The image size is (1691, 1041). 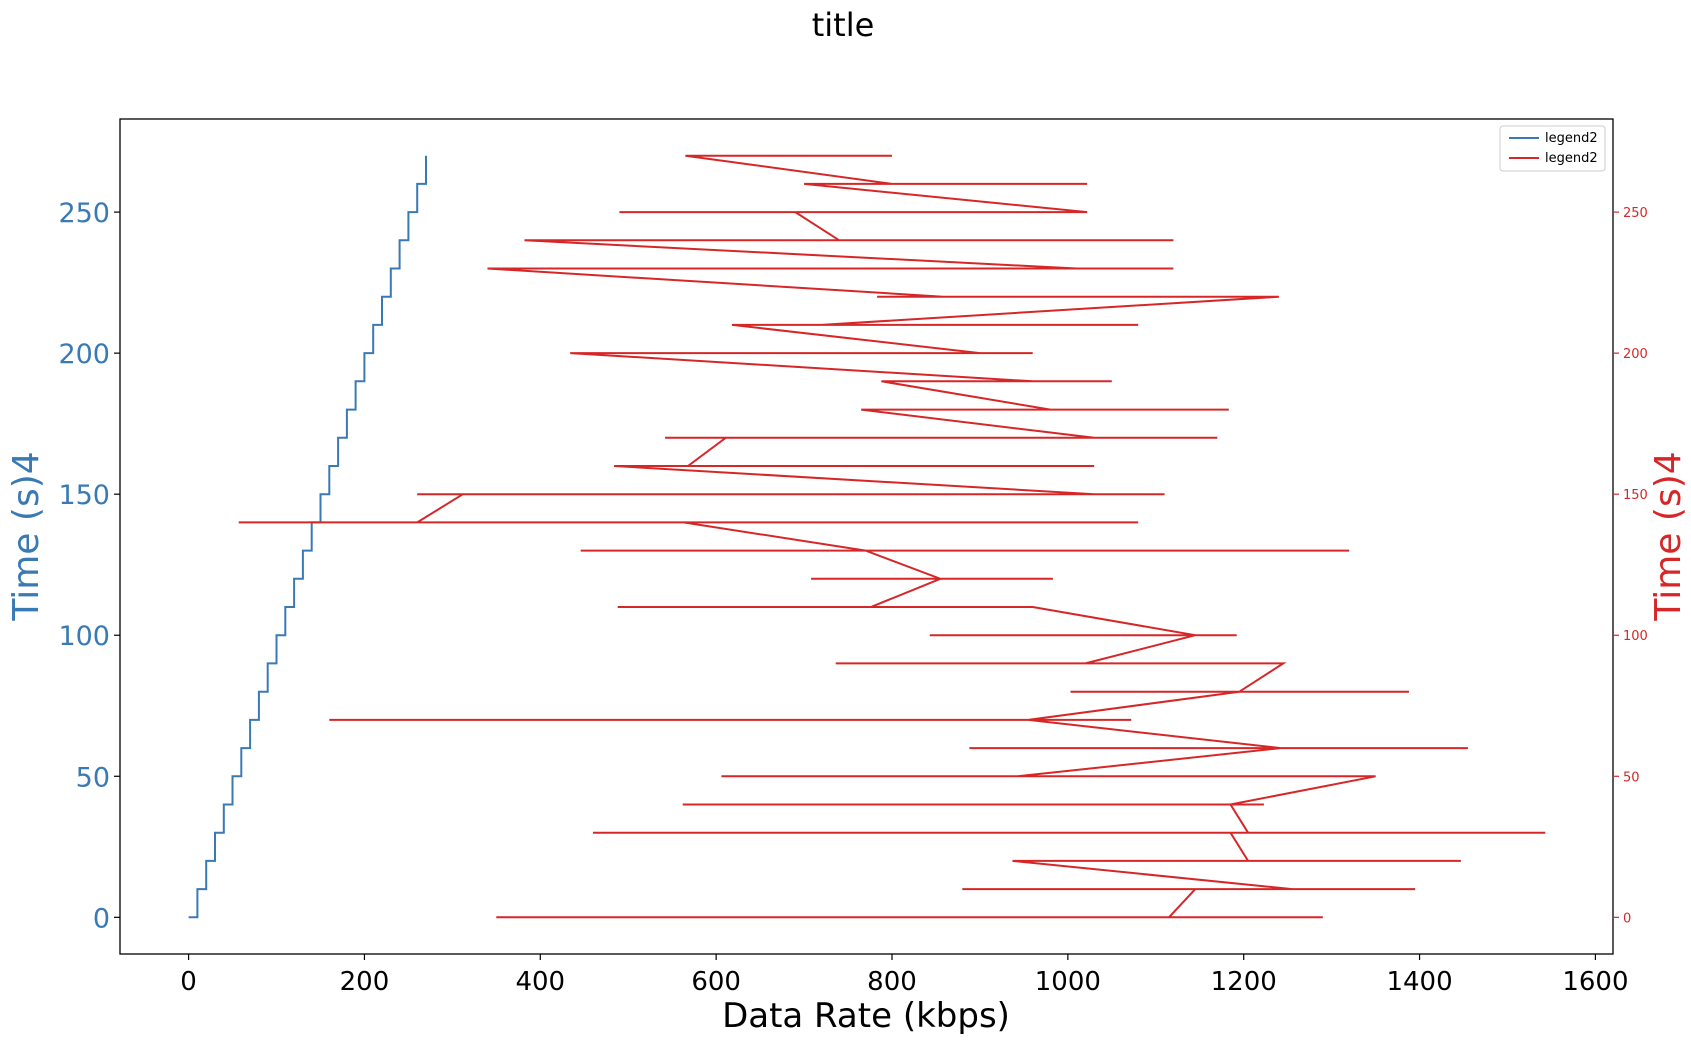 I want to click on x-tick-label: 1600, so click(x=1595, y=982).